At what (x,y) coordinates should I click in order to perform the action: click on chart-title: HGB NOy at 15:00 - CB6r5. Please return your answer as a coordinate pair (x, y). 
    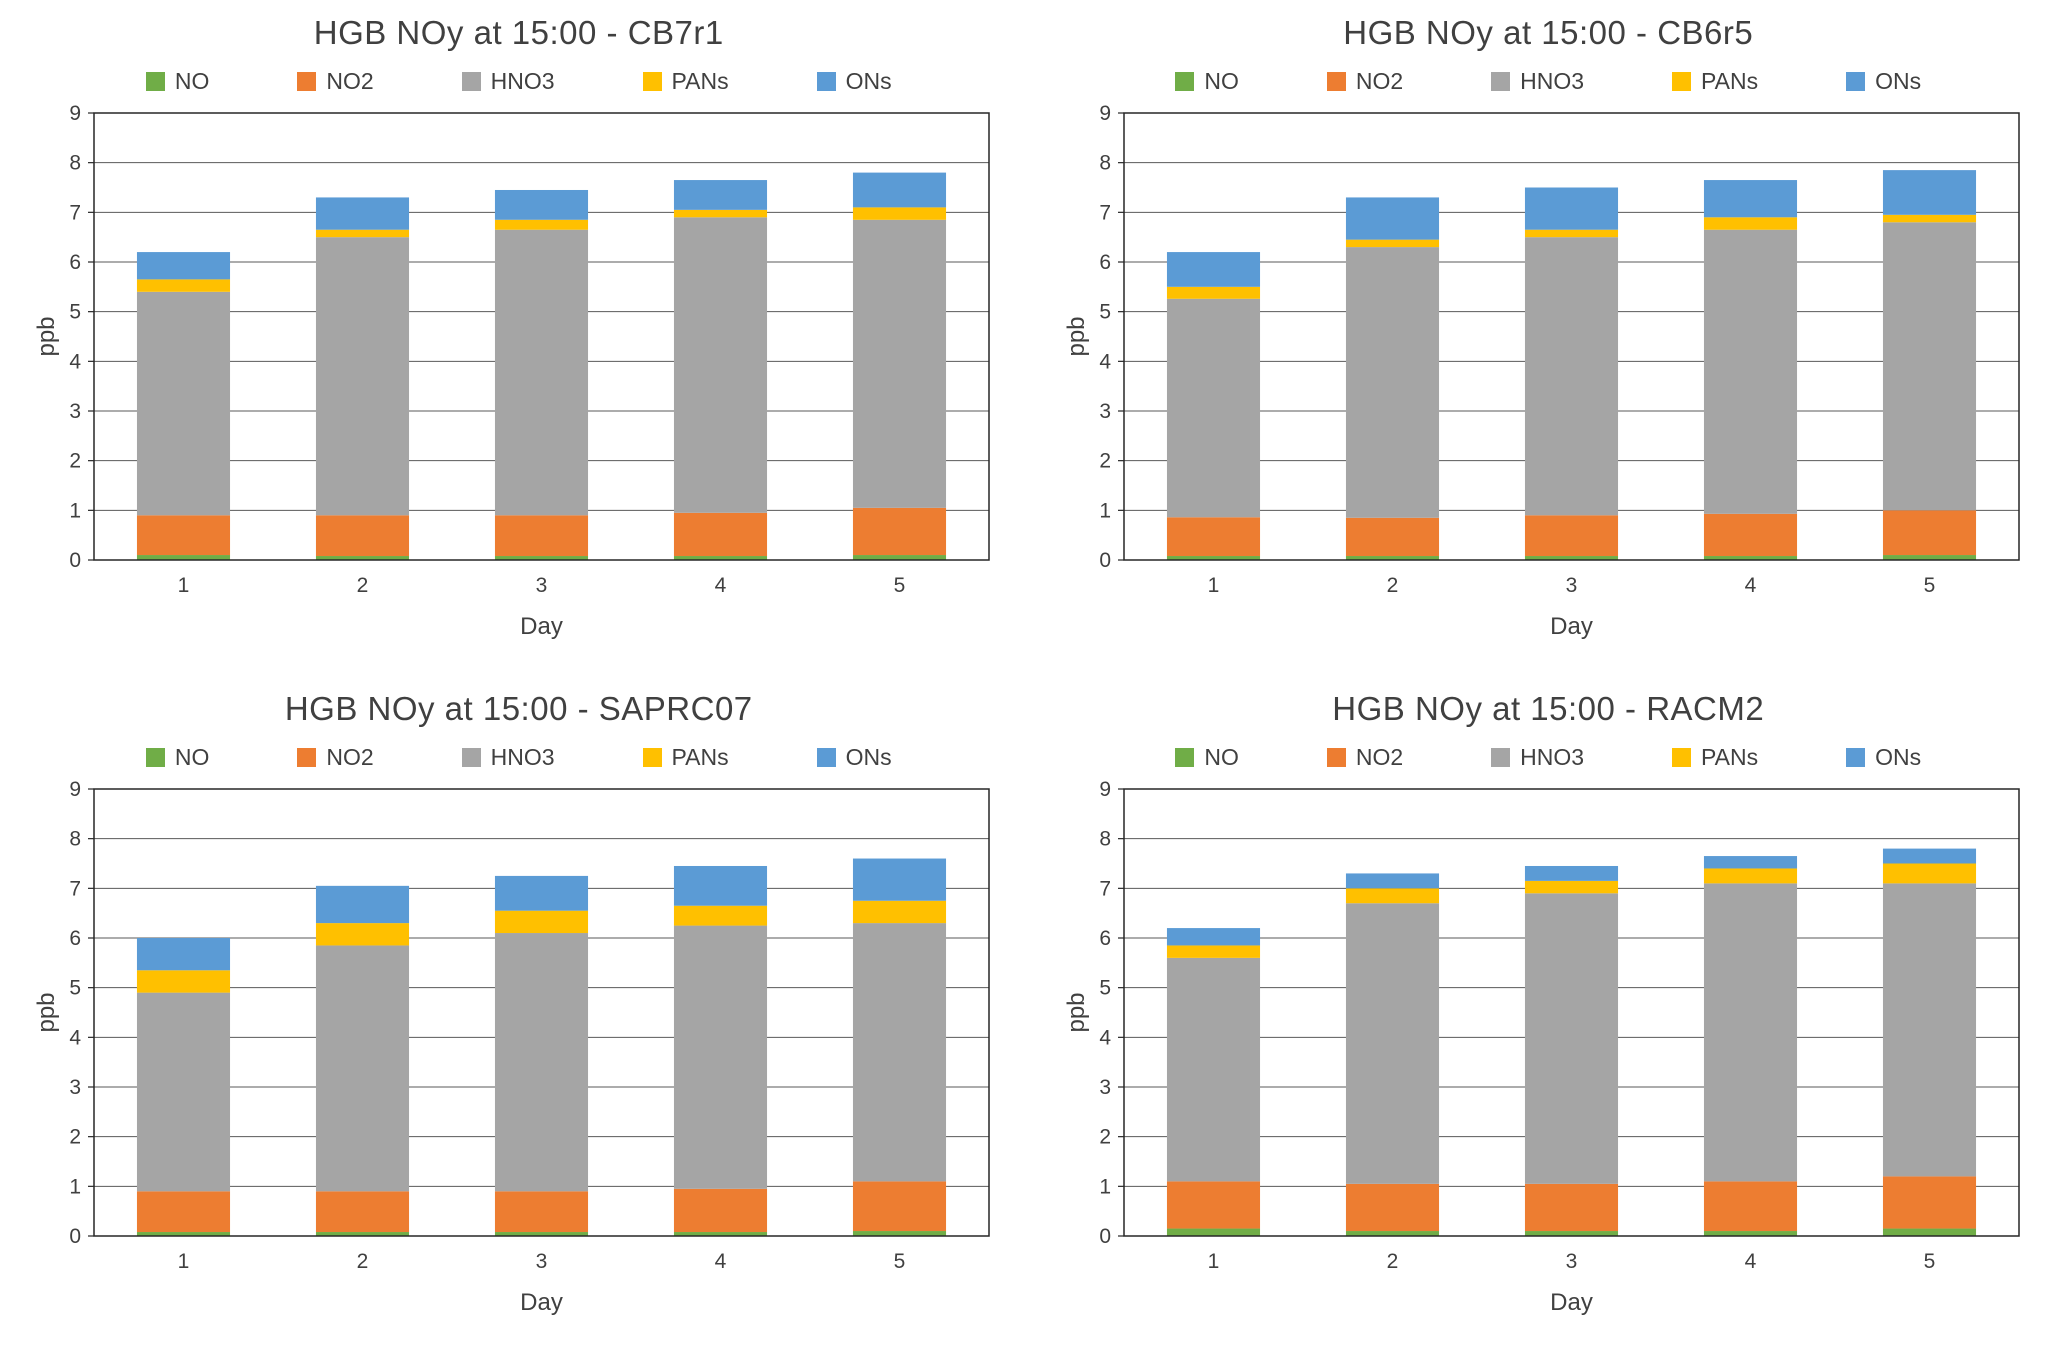
    Looking at the image, I should click on (1548, 32).